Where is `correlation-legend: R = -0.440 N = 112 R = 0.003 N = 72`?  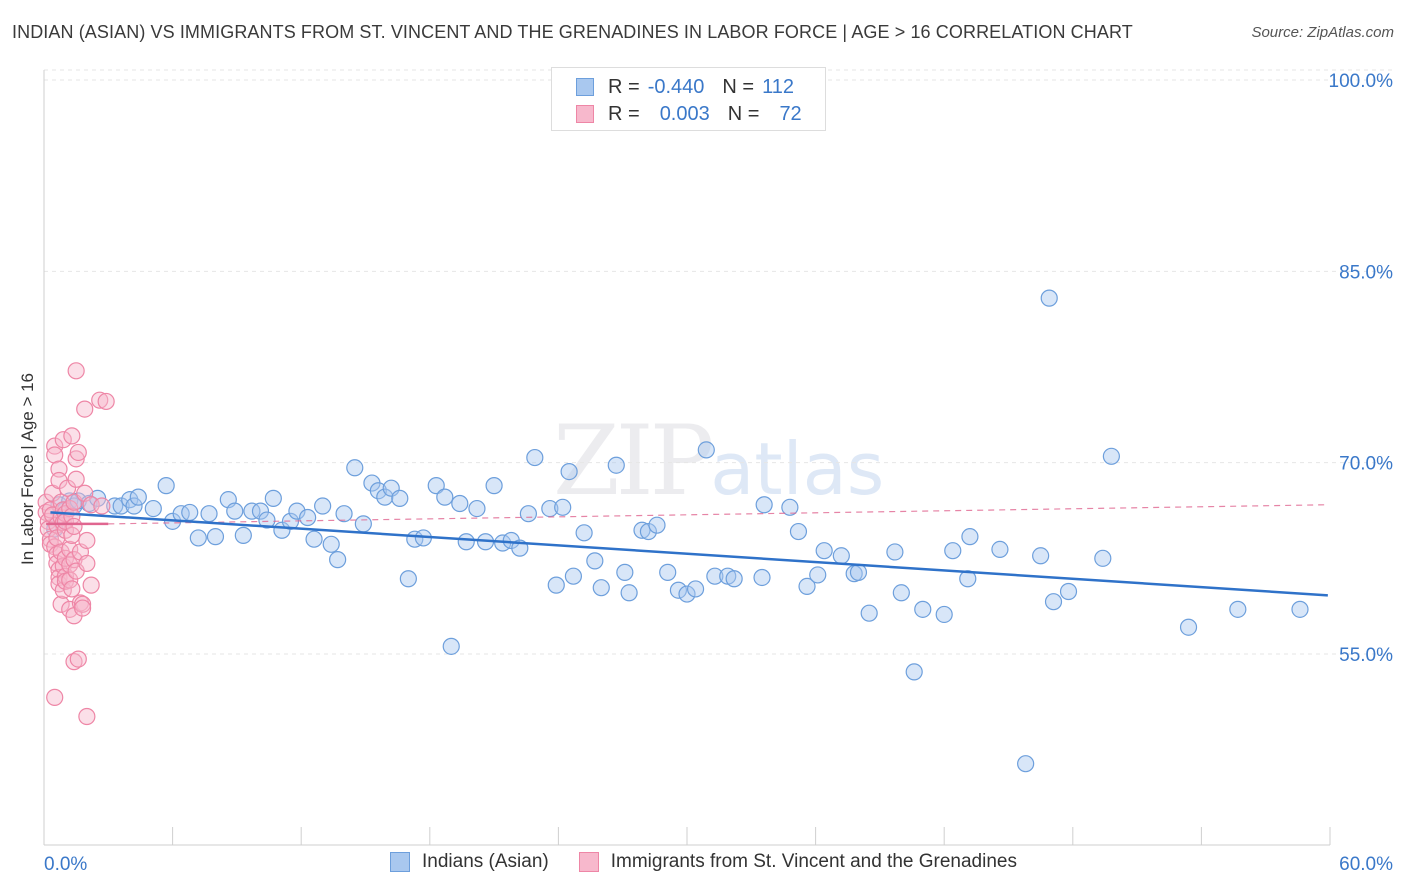 correlation-legend: R = -0.440 N = 112 R = 0.003 N = 72 is located at coordinates (688, 99).